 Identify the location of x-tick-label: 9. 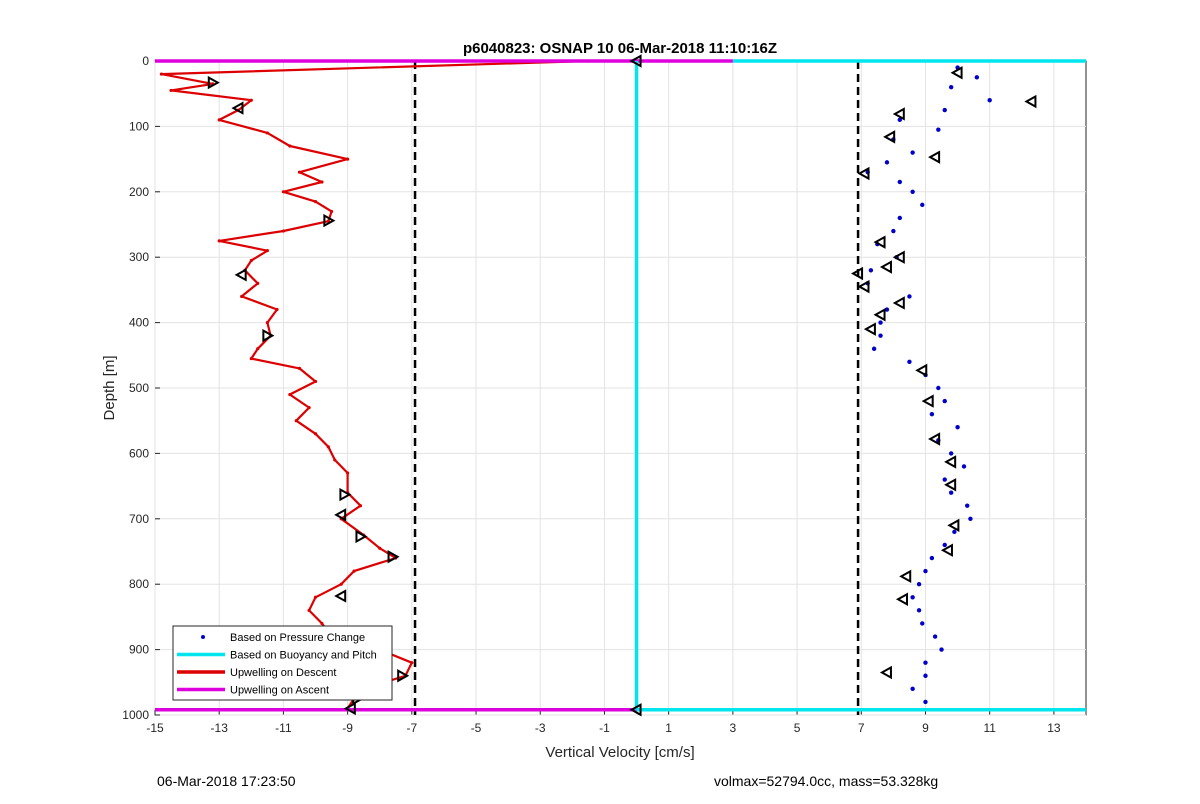
(925, 728).